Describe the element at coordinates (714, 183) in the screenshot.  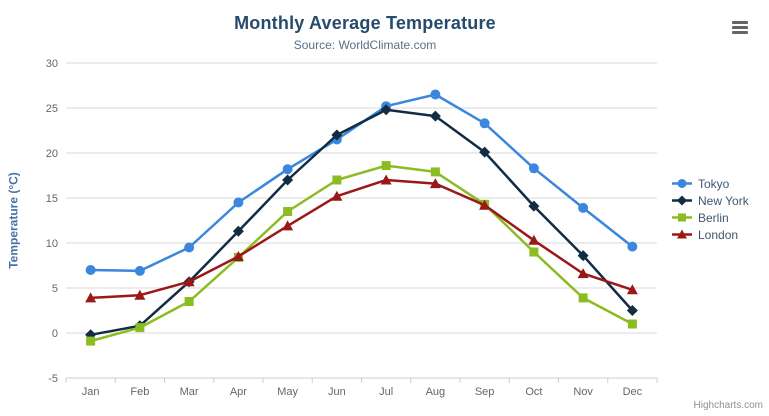
I see `legend-label: Tokyo` at that location.